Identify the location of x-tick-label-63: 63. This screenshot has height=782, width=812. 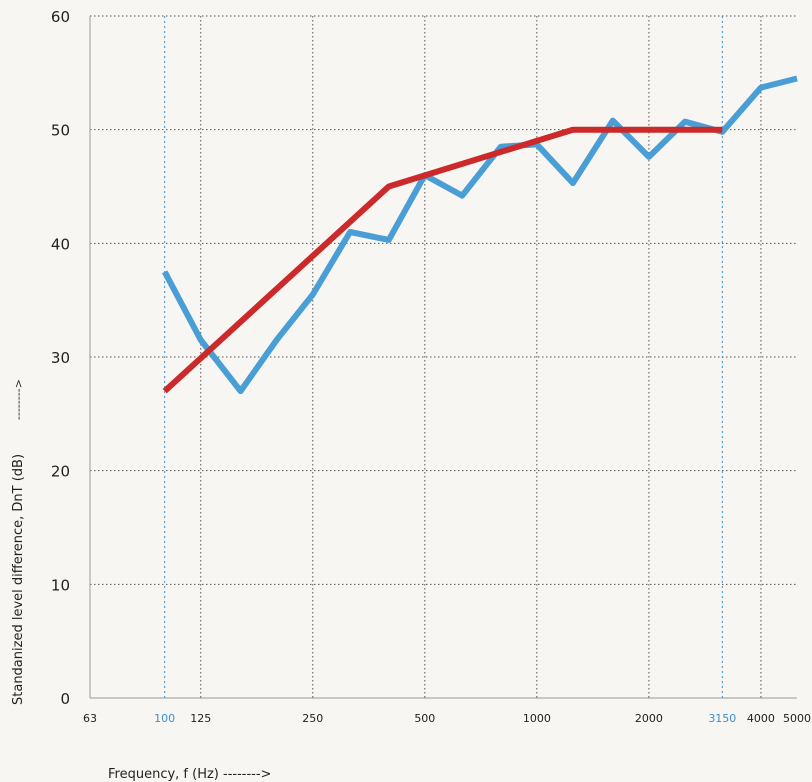
(90, 718).